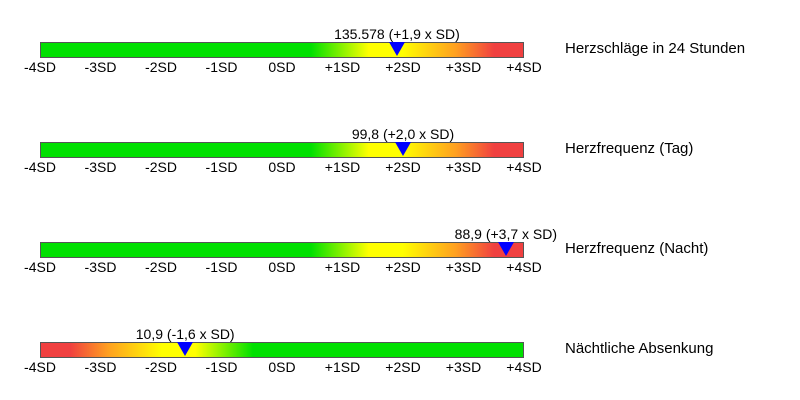 This screenshot has width=800, height=400. What do you see at coordinates (506, 234) in the screenshot?
I see `value-label: 88,9 (+3,7 x SD)` at bounding box center [506, 234].